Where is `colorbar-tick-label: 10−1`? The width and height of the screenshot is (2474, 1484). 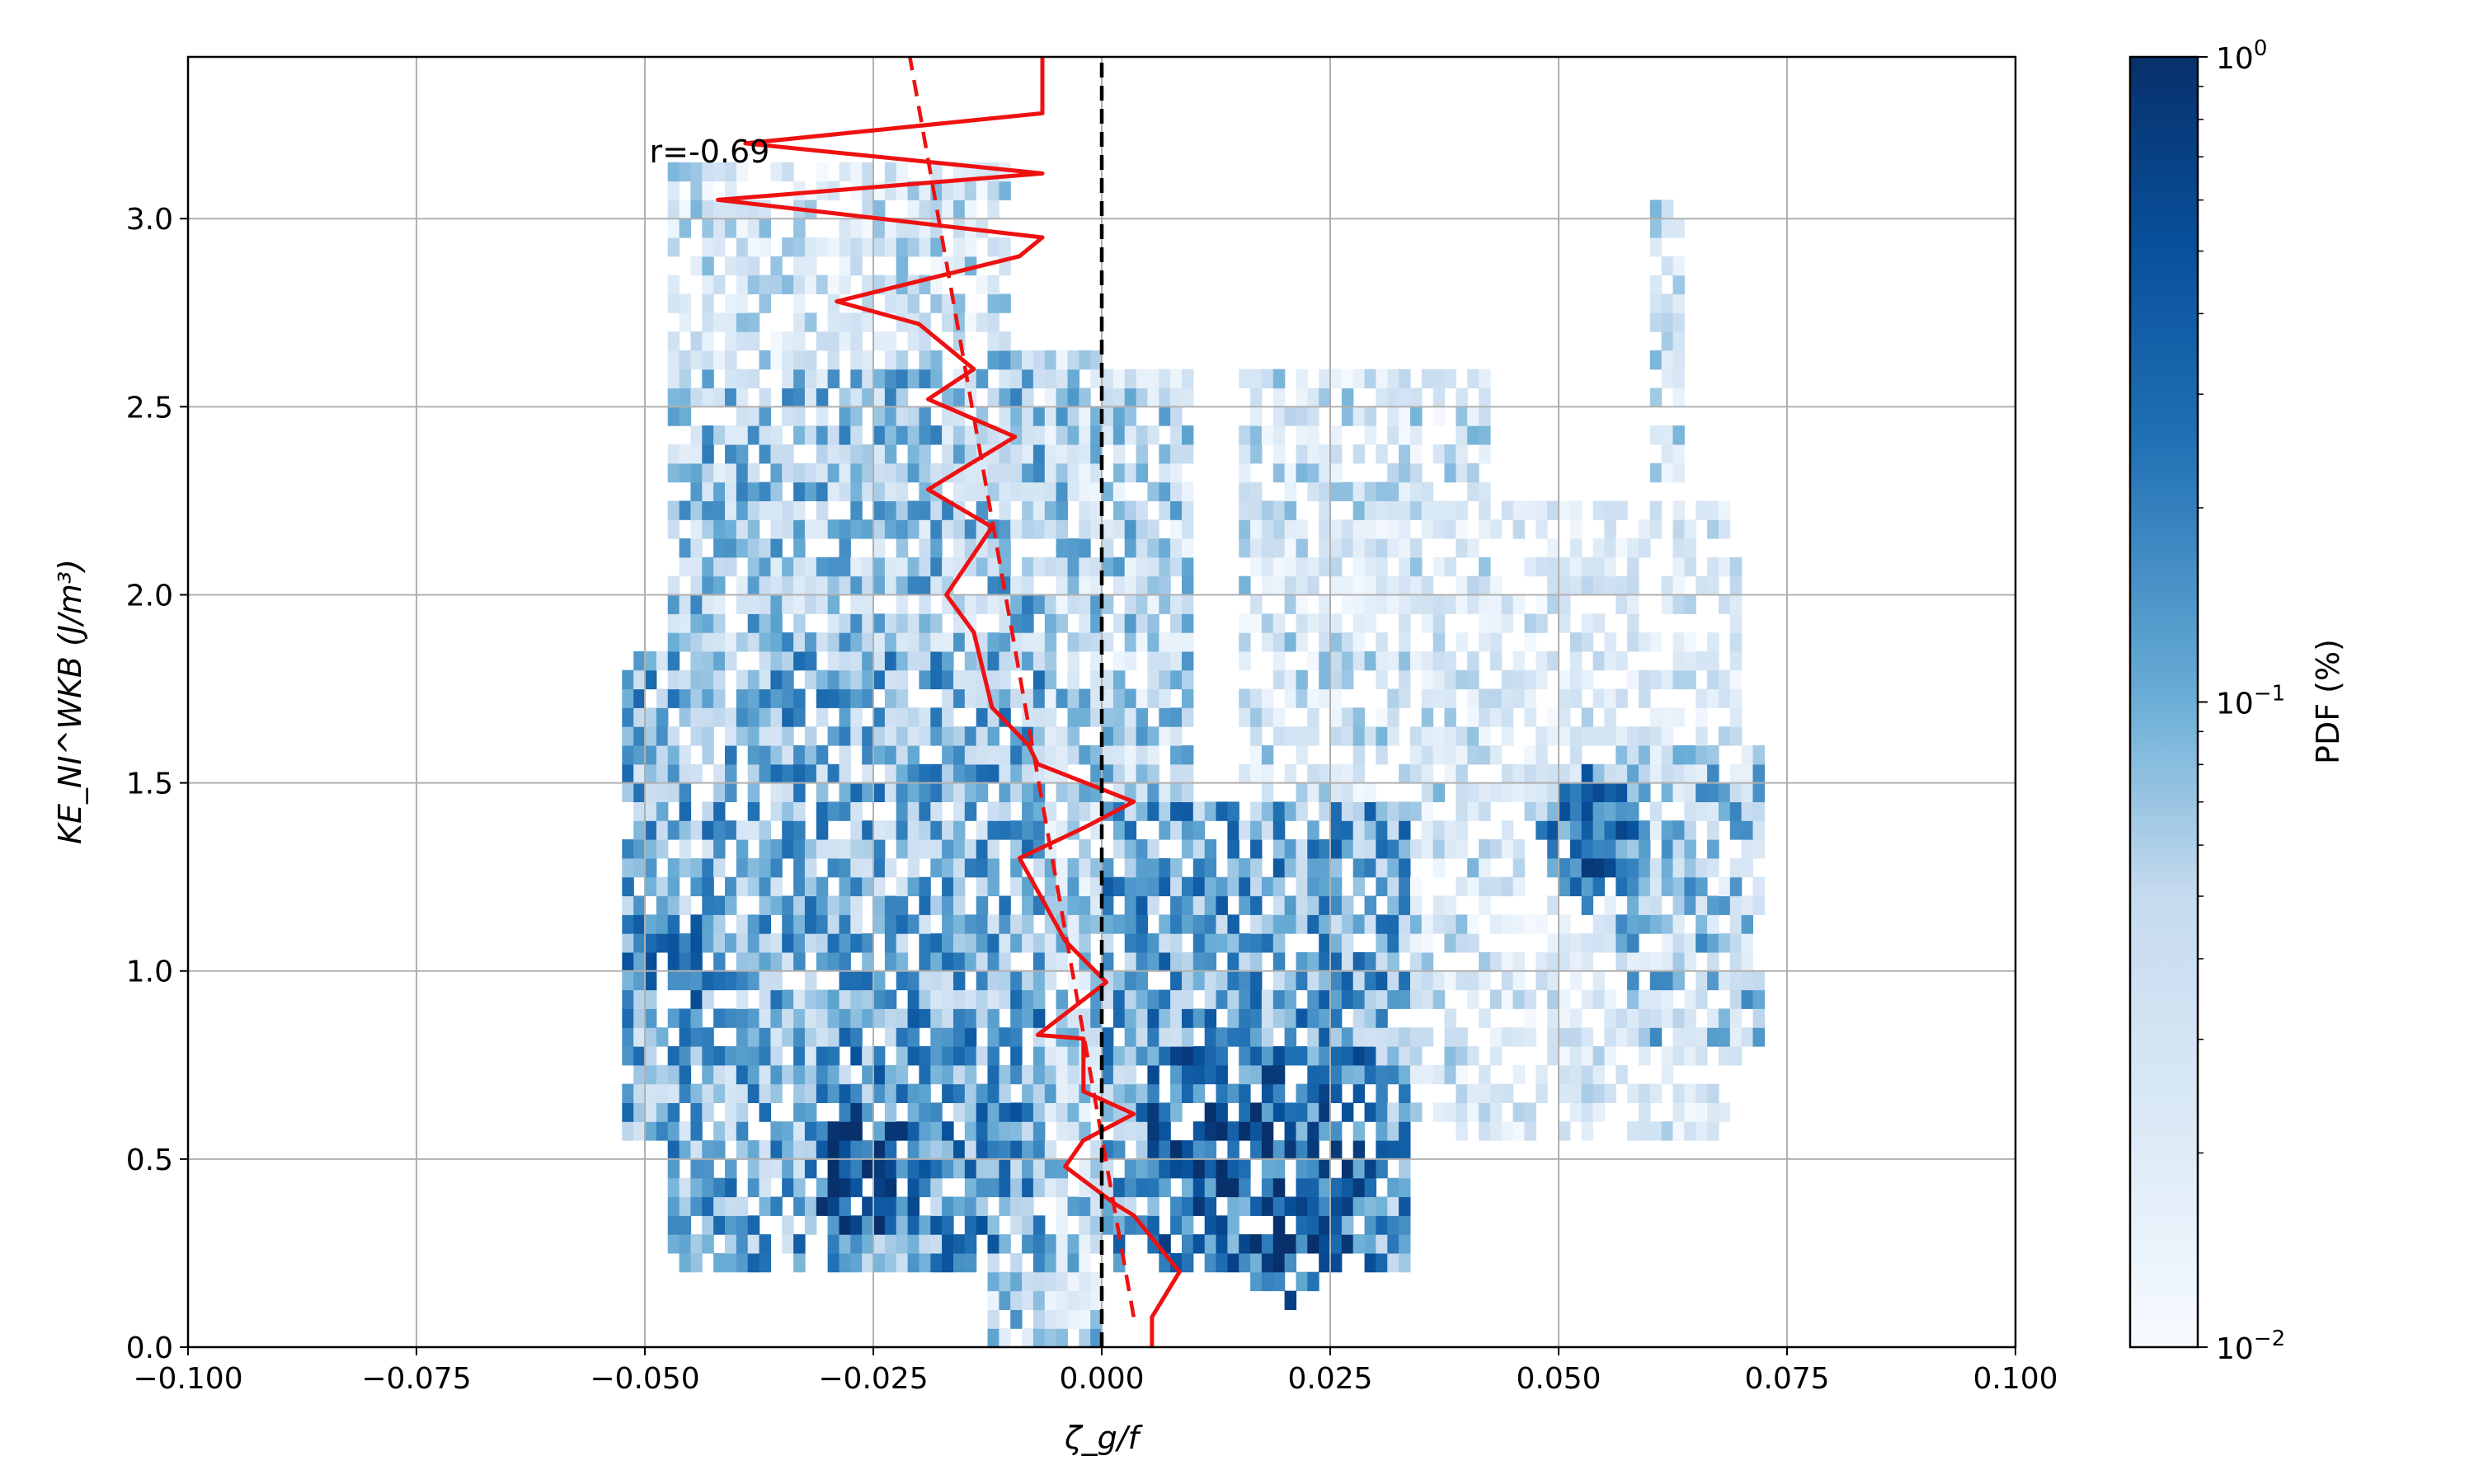 colorbar-tick-label: 10−1 is located at coordinates (2250, 701).